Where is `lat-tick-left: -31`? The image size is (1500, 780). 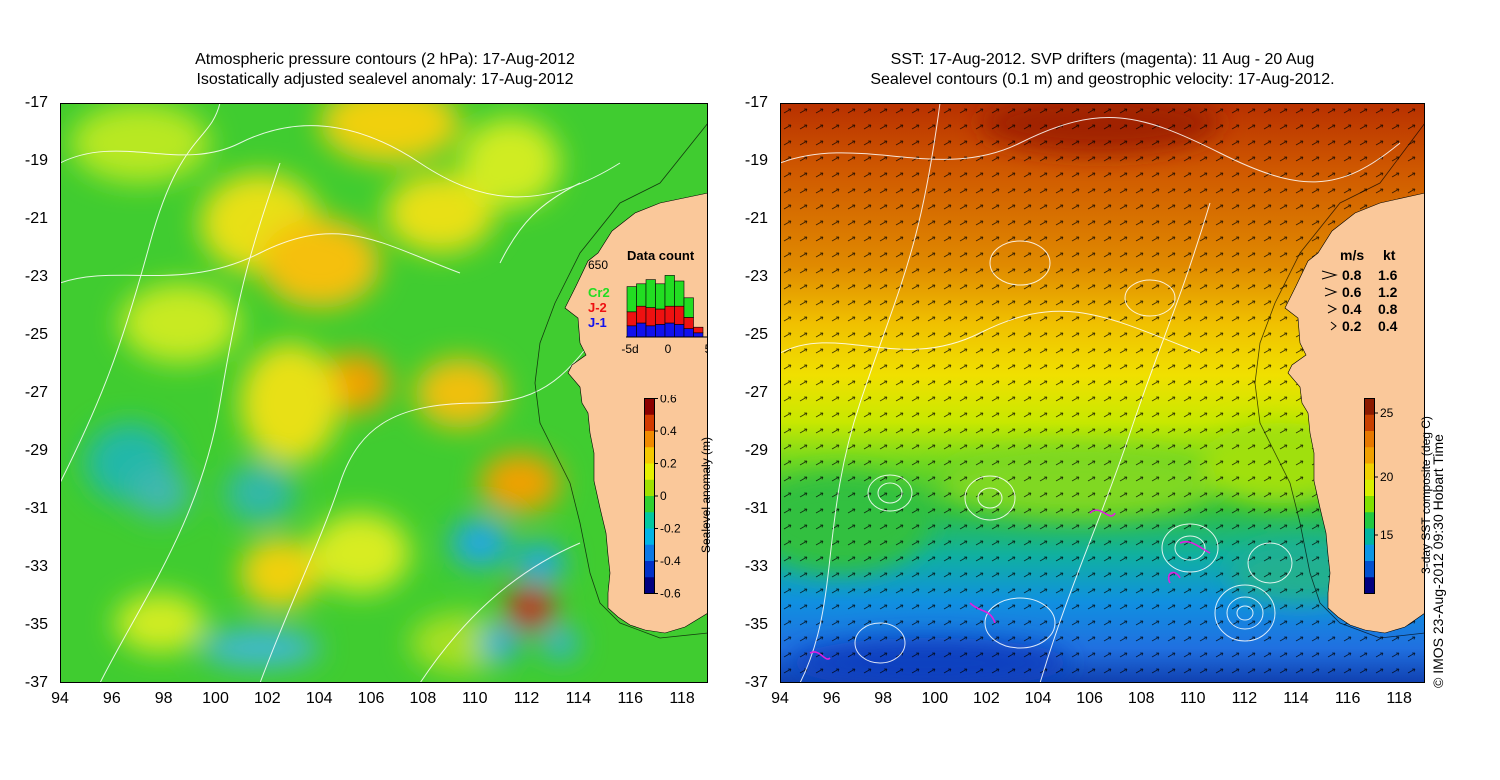 lat-tick-left: -31 is located at coordinates (36, 508).